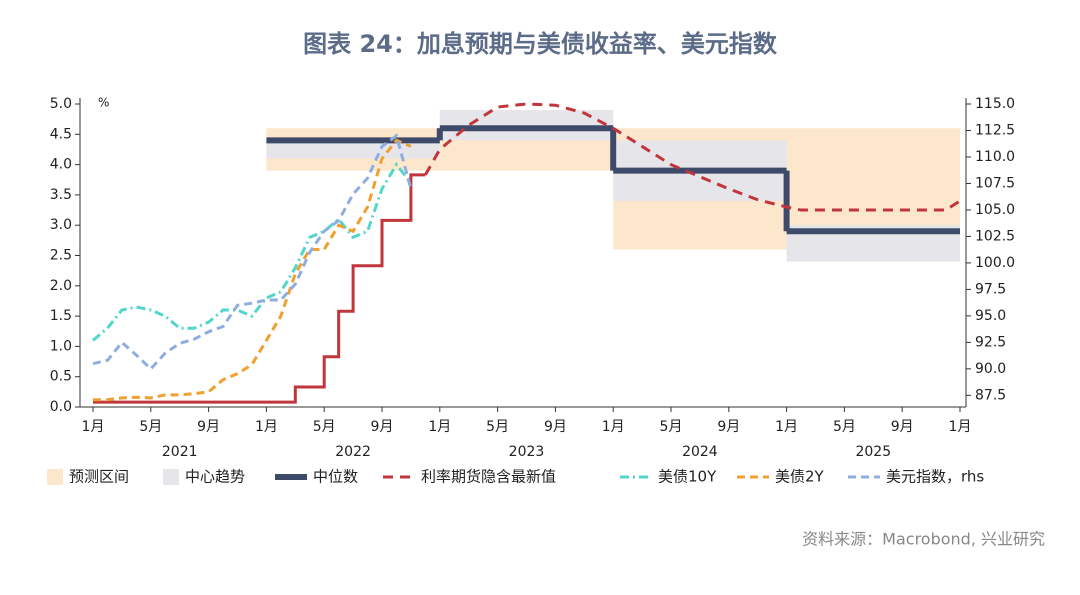 The width and height of the screenshot is (1080, 595). Describe the element at coordinates (61, 286) in the screenshot. I see `y-tick-label: 2.0` at that location.